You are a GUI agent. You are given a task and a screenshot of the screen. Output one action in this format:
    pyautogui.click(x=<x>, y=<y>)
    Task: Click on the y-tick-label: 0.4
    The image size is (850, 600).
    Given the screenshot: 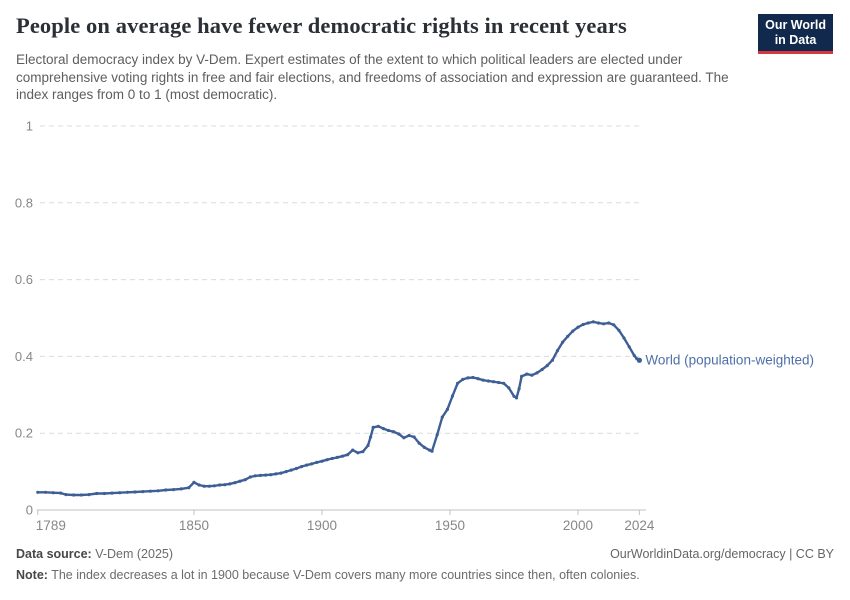 What is the action you would take?
    pyautogui.click(x=24, y=356)
    